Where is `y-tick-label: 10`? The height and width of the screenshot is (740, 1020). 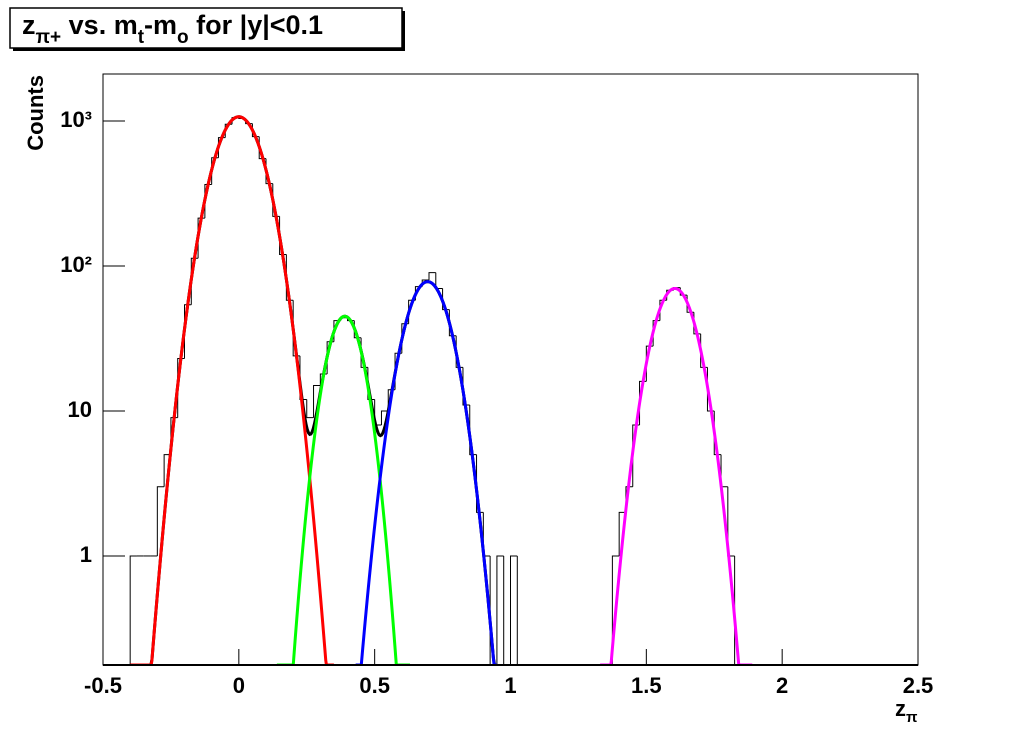
y-tick-label: 10 is located at coordinates (80, 409).